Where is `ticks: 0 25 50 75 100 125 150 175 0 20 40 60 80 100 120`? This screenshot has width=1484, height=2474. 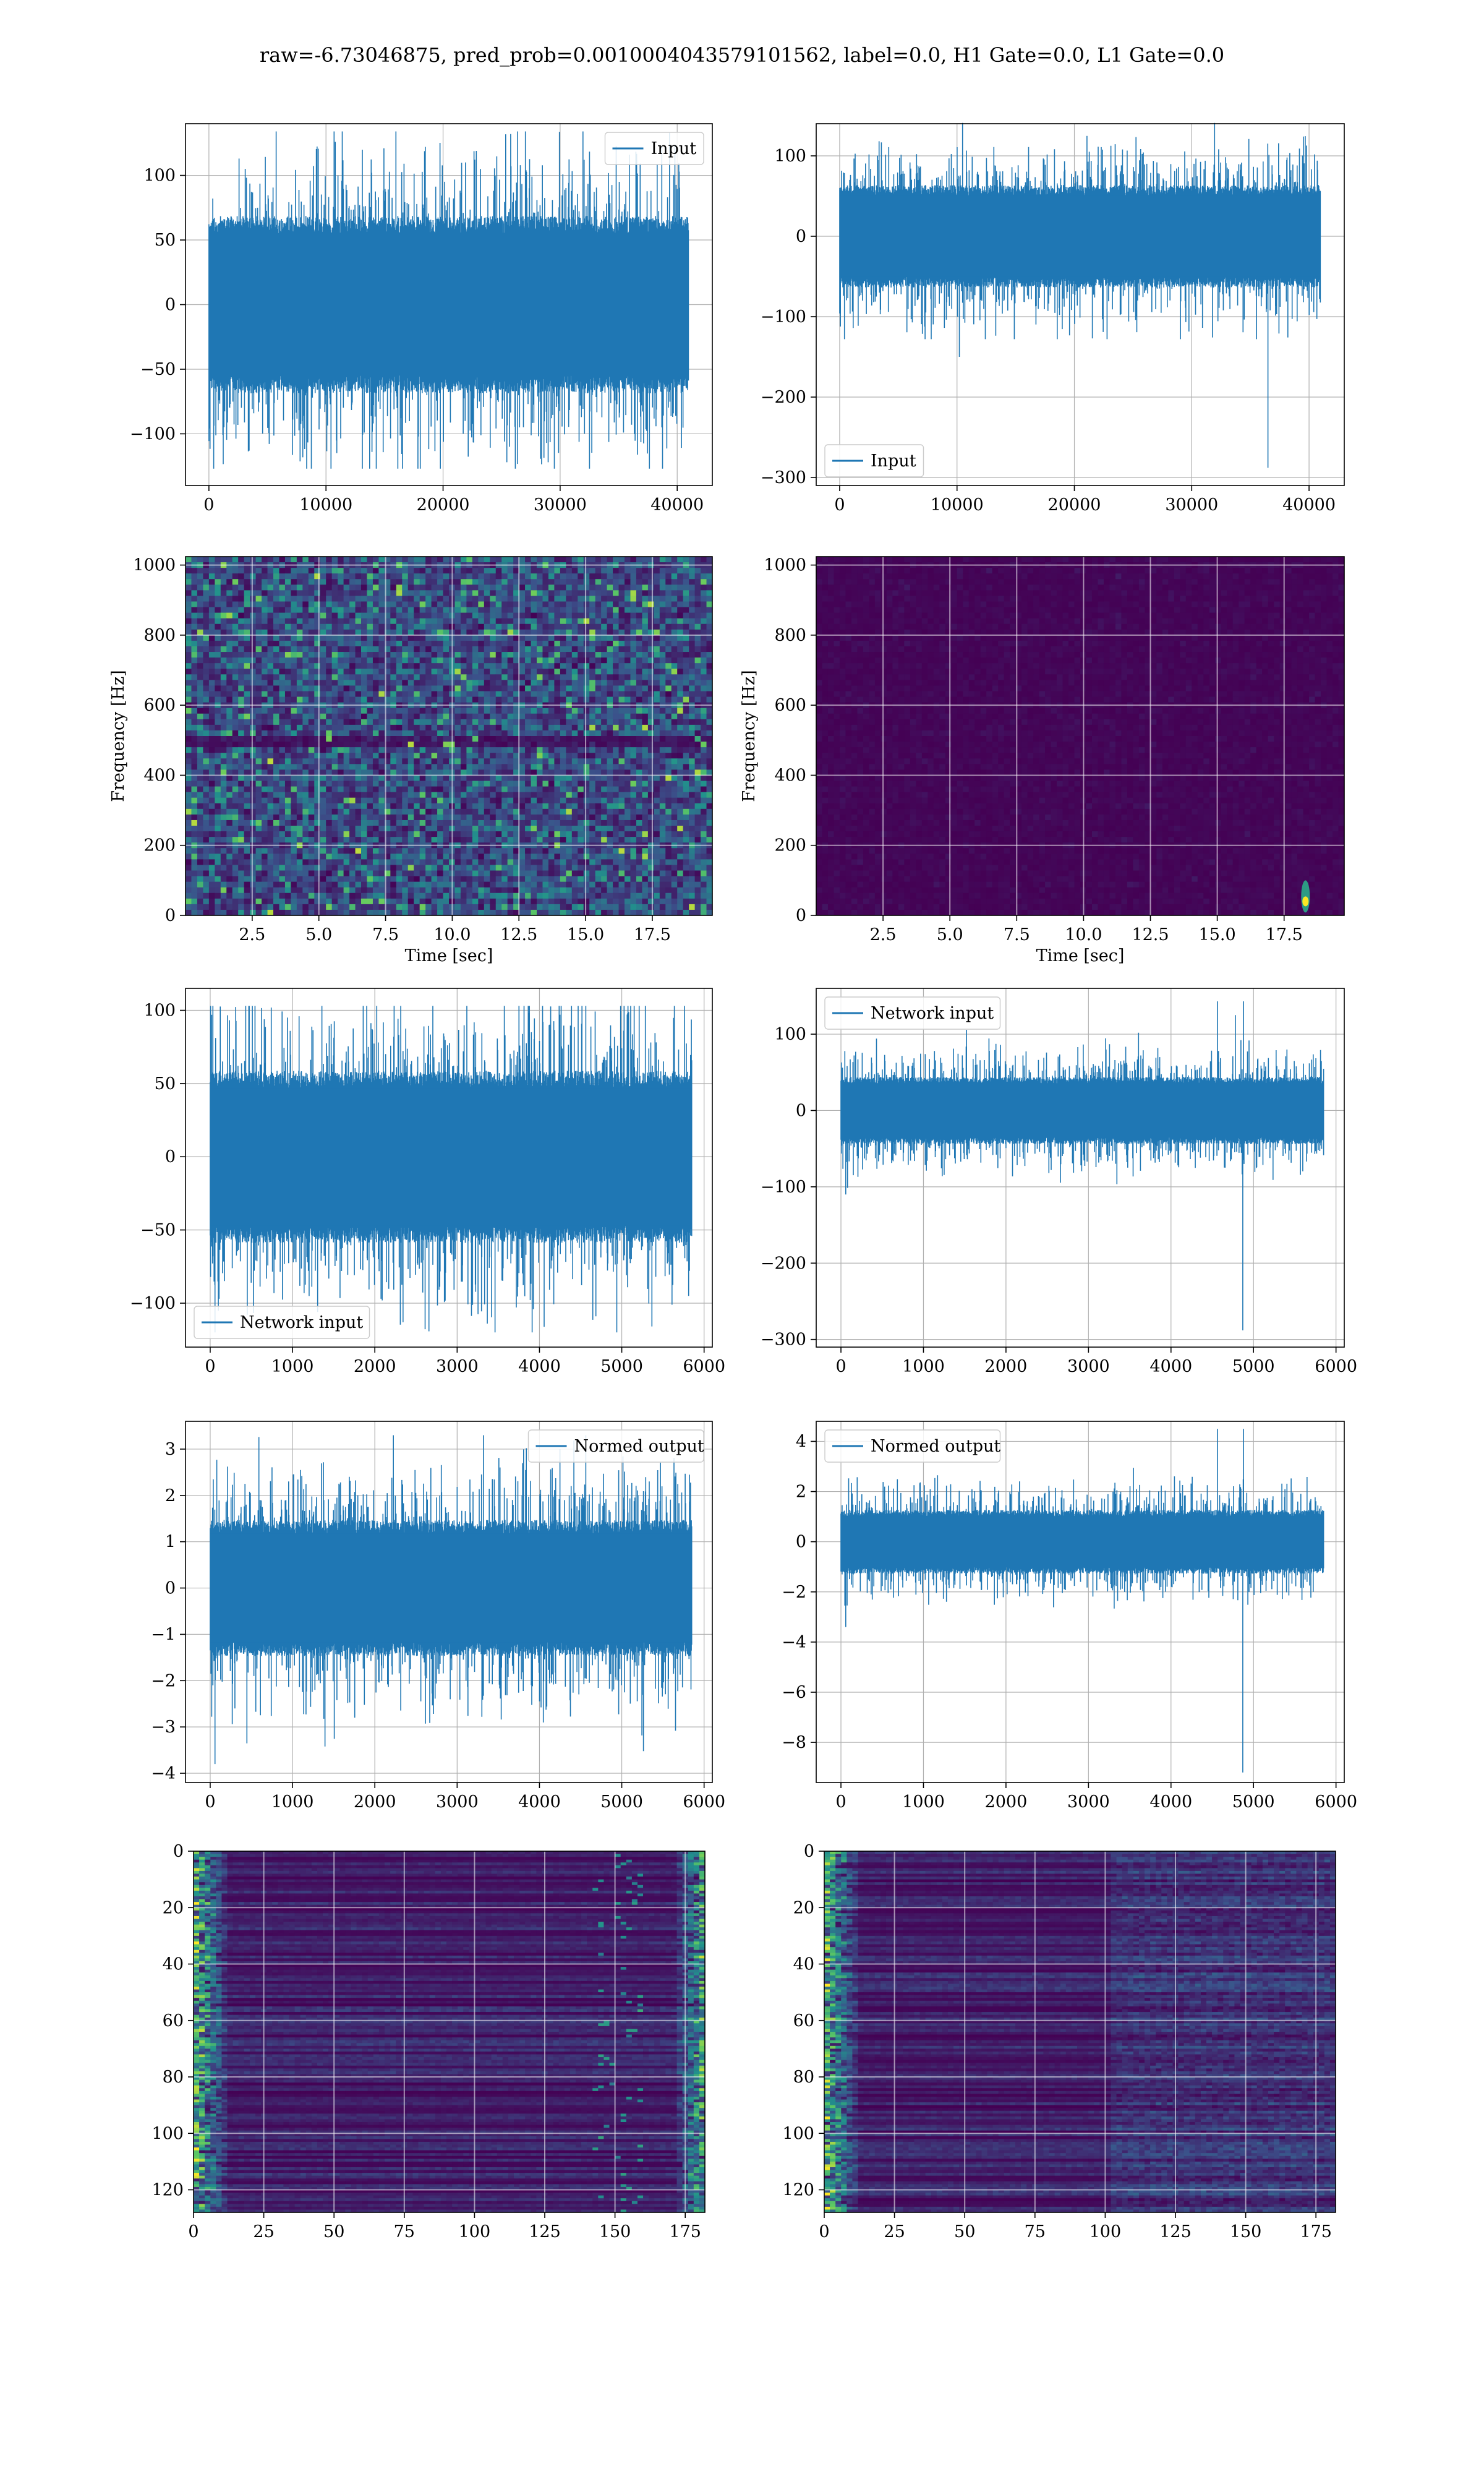
ticks: 0 25 50 75 100 125 150 175 0 20 40 60 80 100 120 is located at coordinates (1057, 2041).